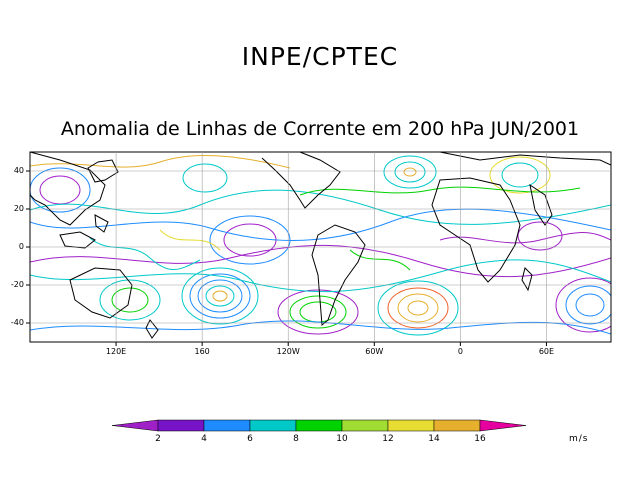 This screenshot has height=494, width=640. I want to click on x-tick-label: 160, so click(202, 351).